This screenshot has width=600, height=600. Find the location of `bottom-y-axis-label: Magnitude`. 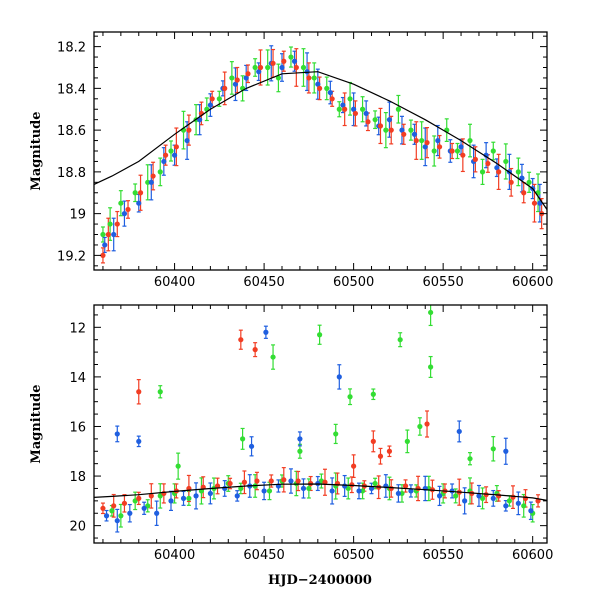

bottom-y-axis-label: Magnitude is located at coordinates (36, 423).